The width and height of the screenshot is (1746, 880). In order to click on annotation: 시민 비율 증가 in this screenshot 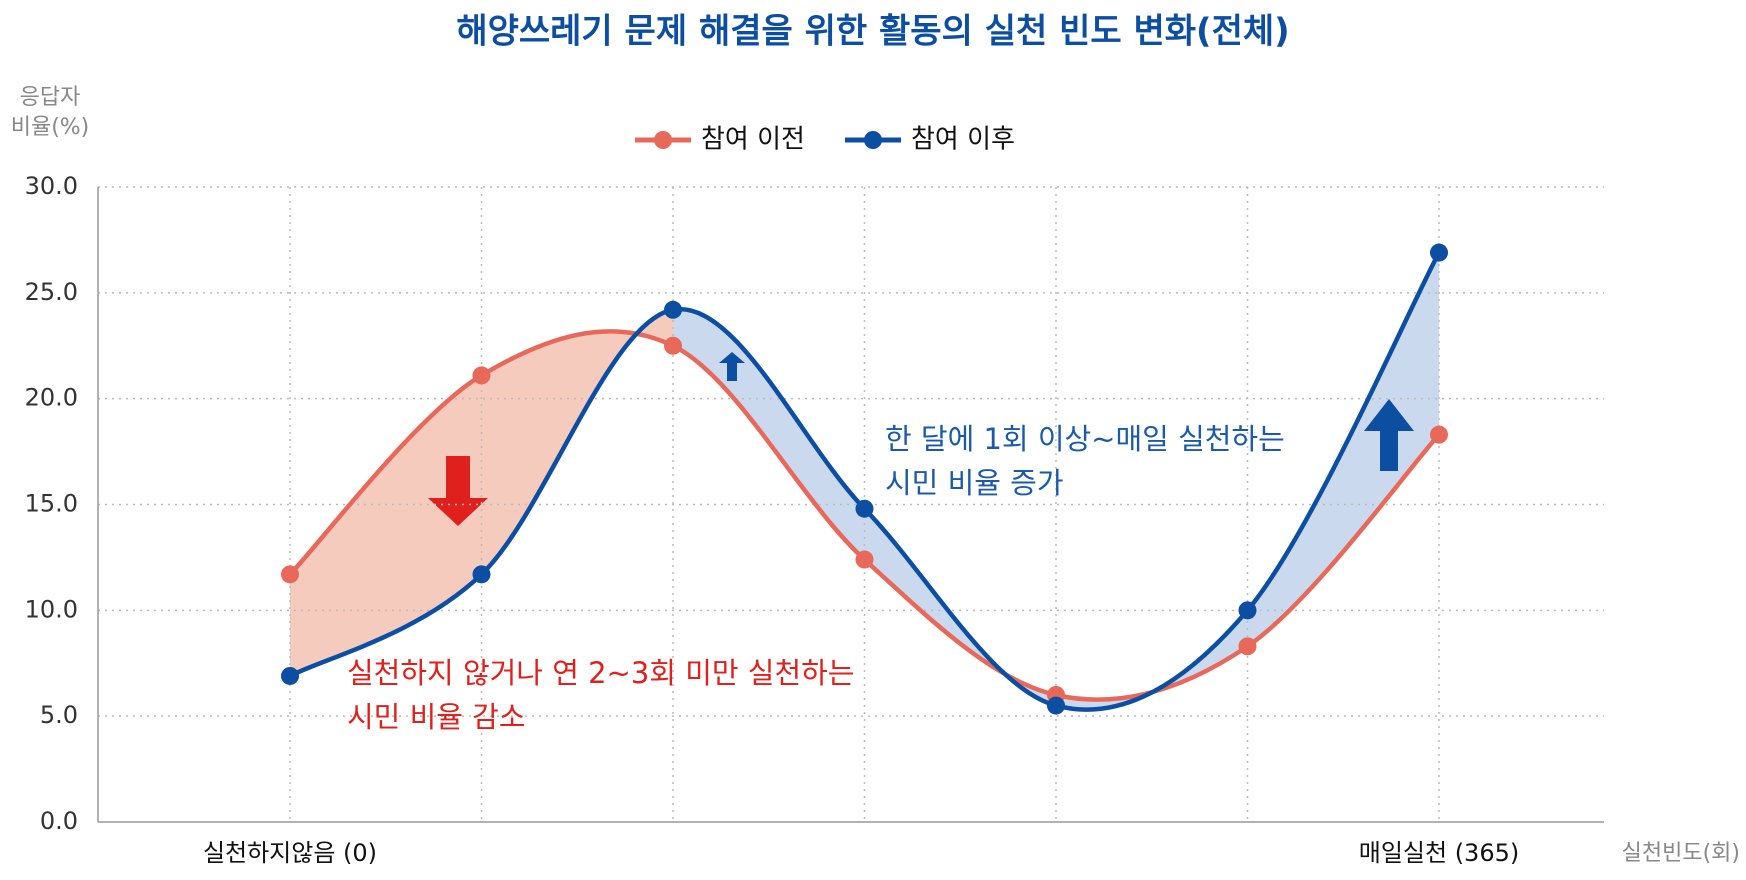, I will do `click(974, 483)`.